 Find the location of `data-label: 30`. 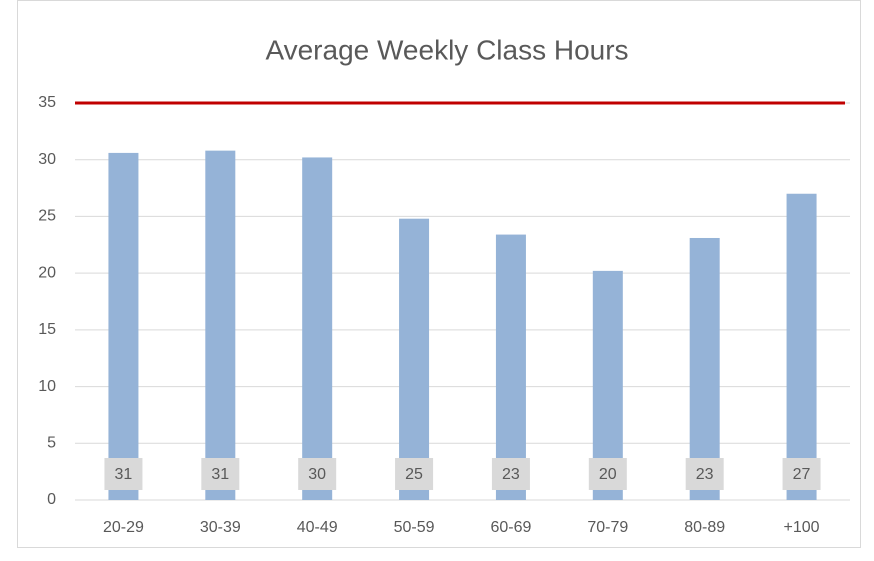

data-label: 30 is located at coordinates (317, 474).